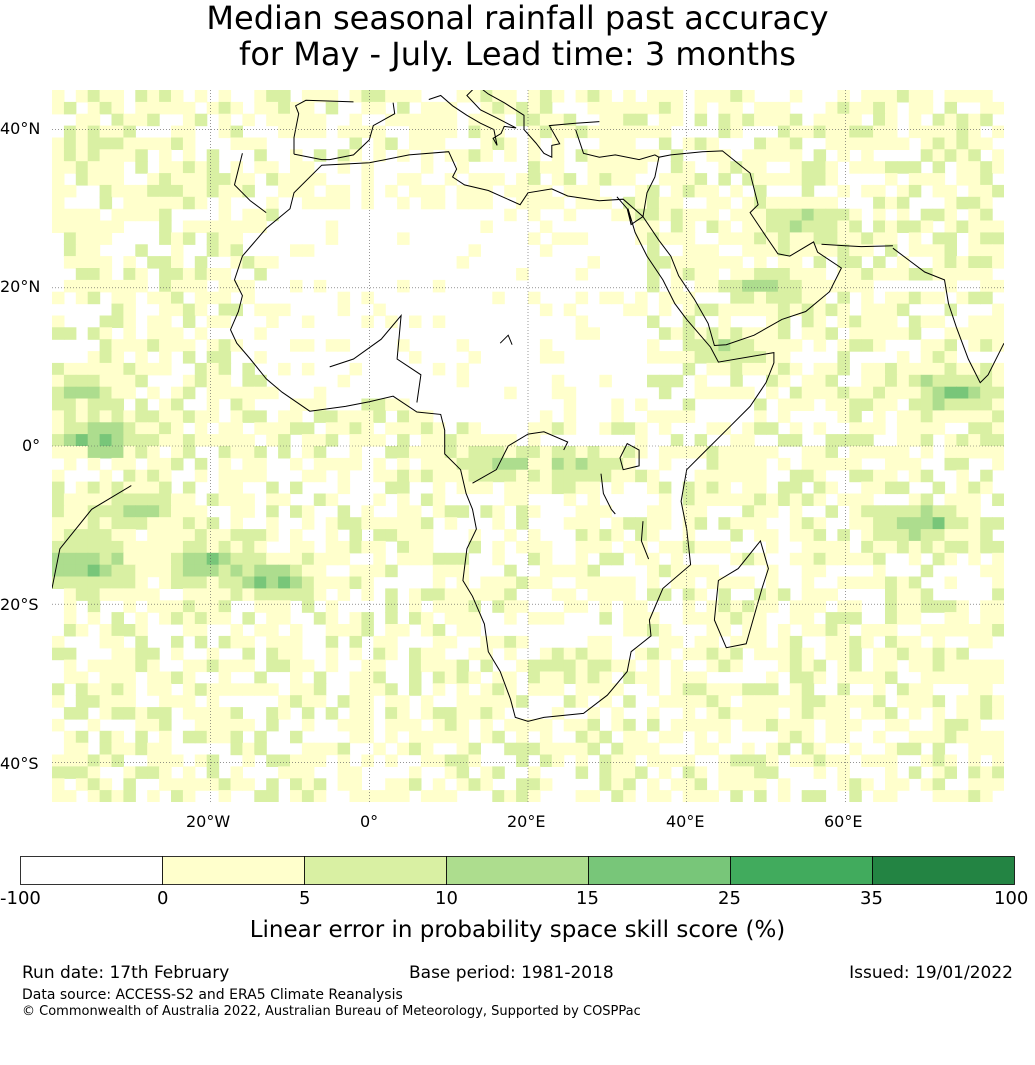 The height and width of the screenshot is (1065, 1035). I want to click on balkans-coastline, so click(541, 124).